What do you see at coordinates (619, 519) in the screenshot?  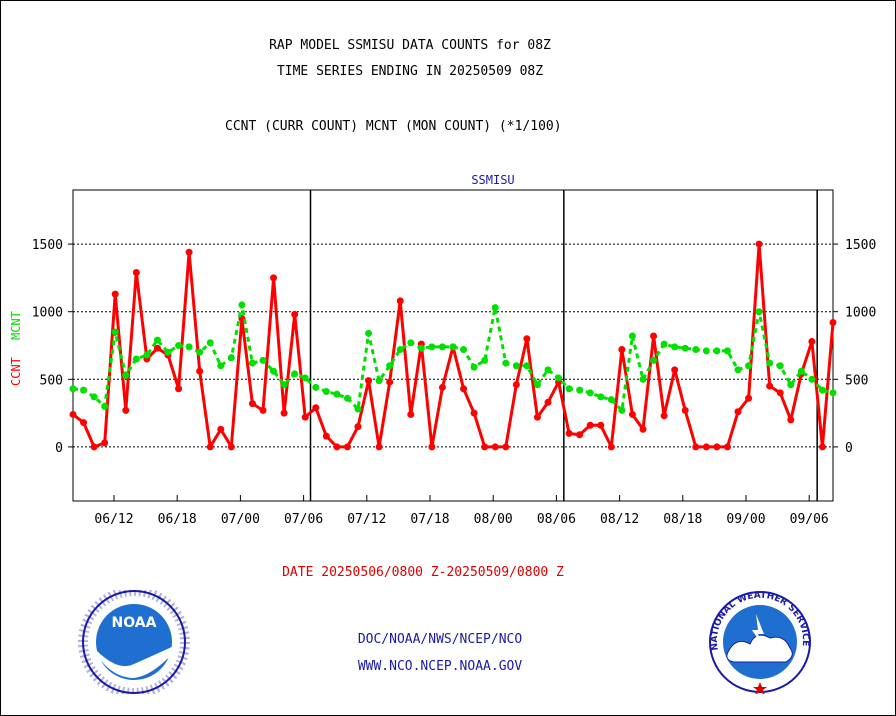 I see `x-tick-label: 08/12` at bounding box center [619, 519].